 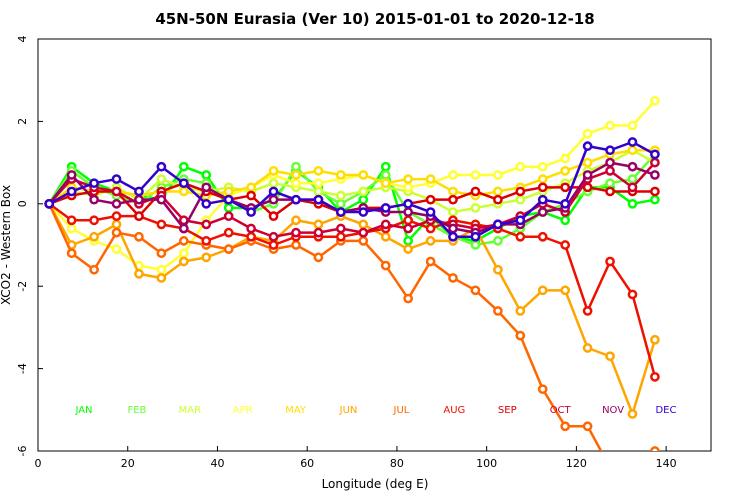 I want to click on x-tick-label: 40, so click(x=217, y=463).